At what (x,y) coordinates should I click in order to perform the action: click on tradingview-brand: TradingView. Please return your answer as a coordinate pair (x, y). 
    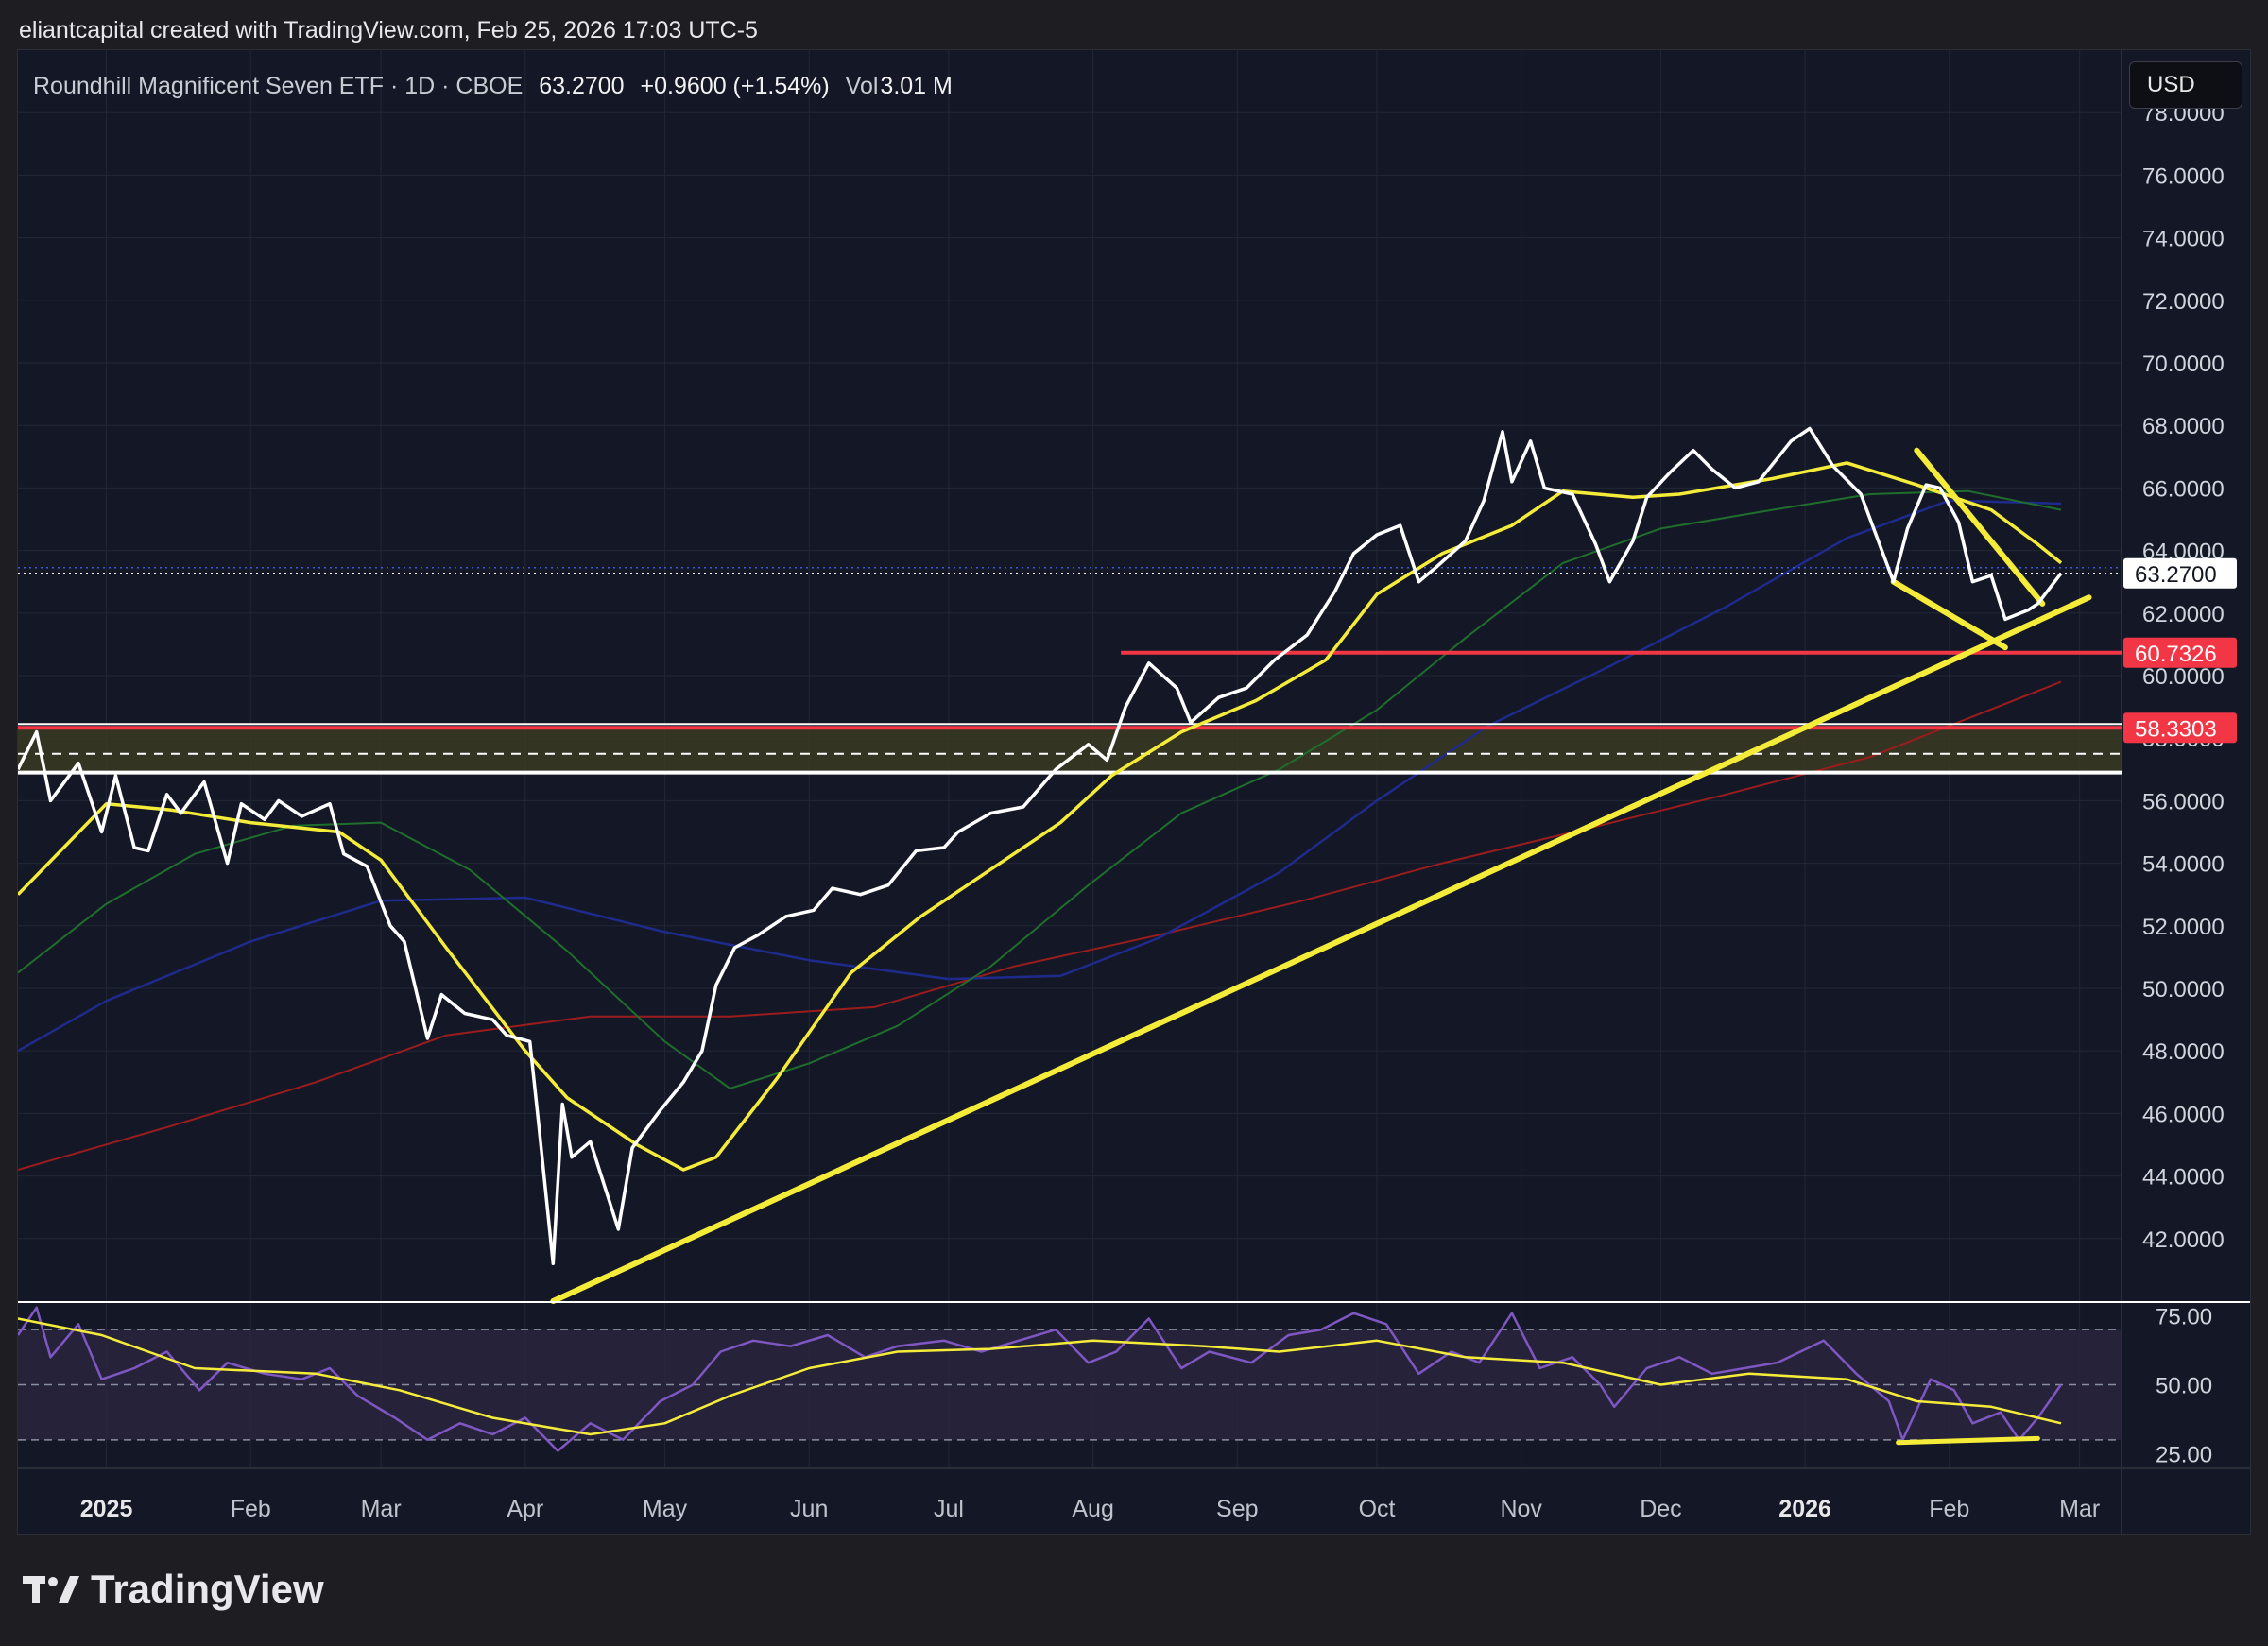
    Looking at the image, I should click on (173, 1589).